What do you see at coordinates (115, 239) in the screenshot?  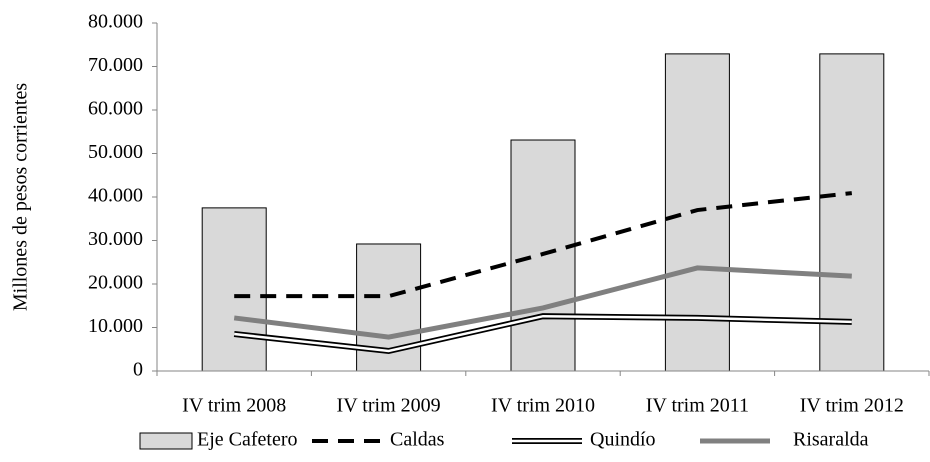 I see `y-tick-label: 30.000` at bounding box center [115, 239].